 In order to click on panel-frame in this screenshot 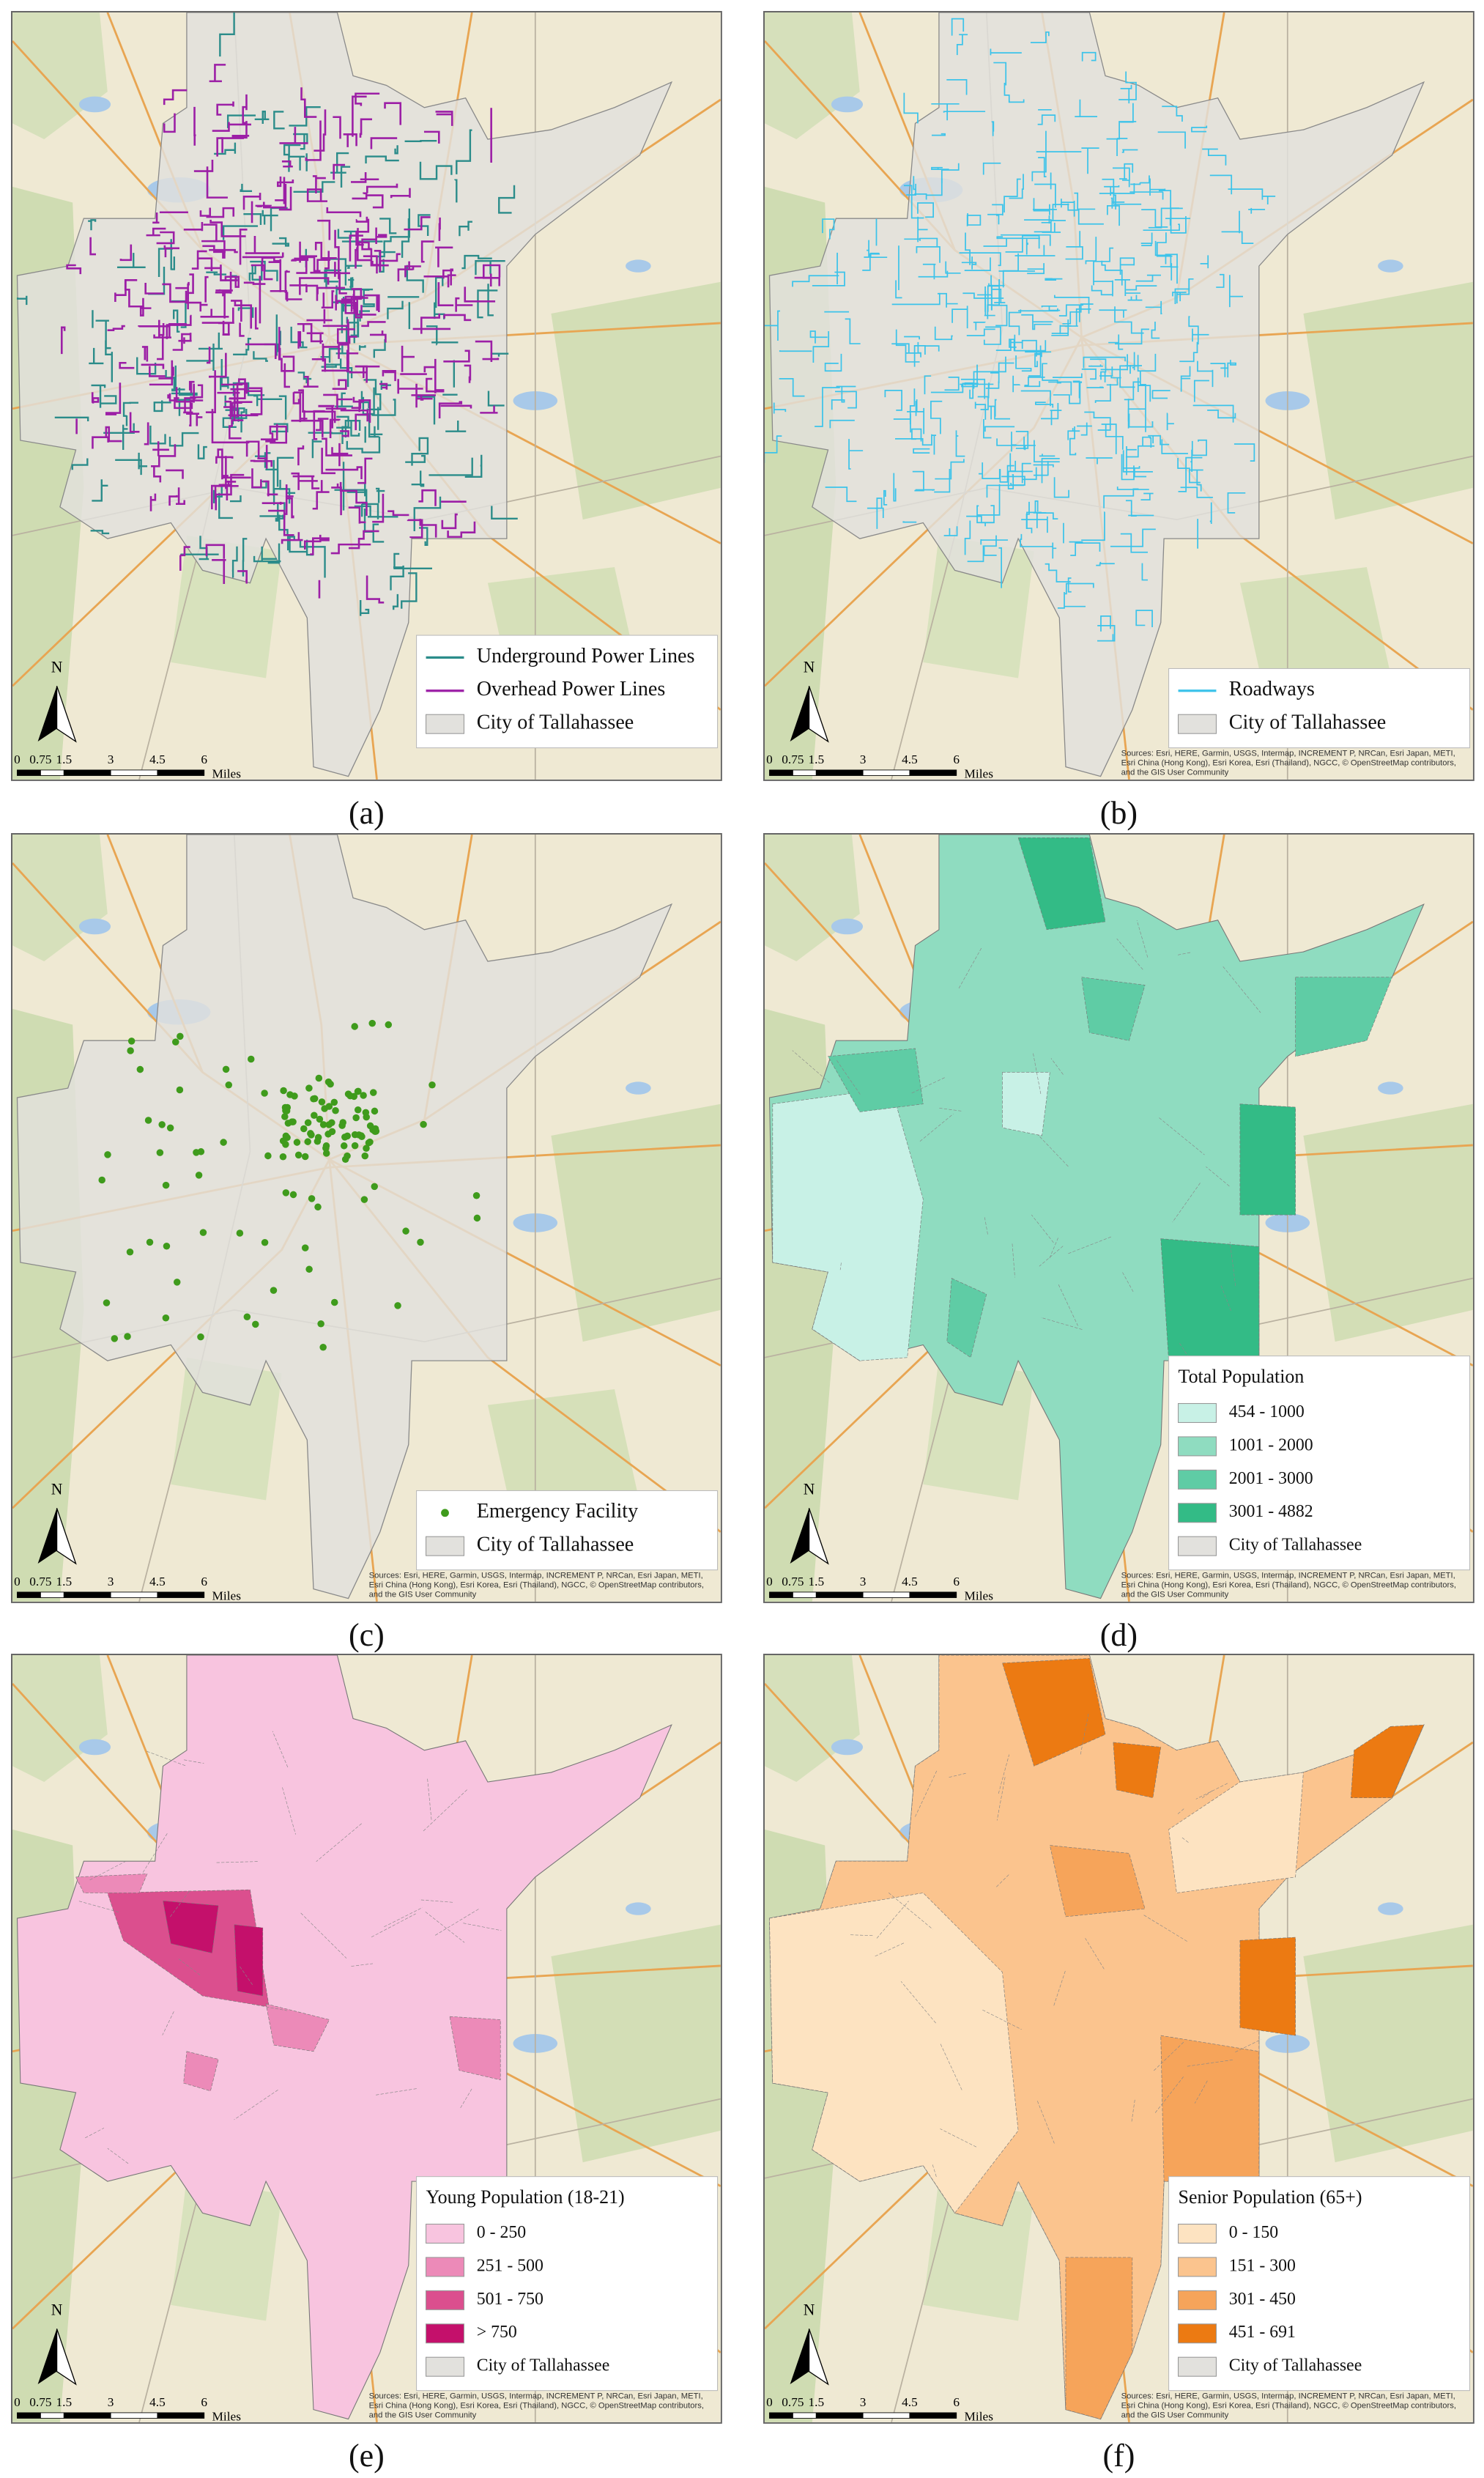, I will do `click(366, 396)`.